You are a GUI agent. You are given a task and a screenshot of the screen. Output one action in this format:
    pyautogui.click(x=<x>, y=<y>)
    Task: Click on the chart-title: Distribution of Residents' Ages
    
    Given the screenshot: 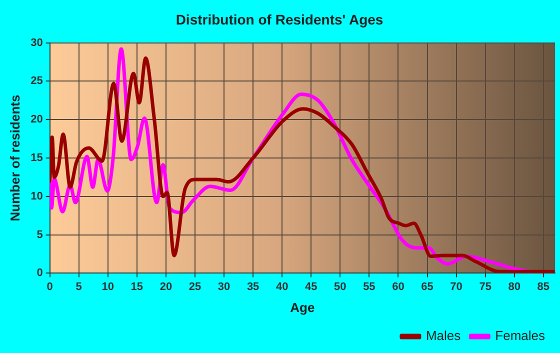 What is the action you would take?
    pyautogui.click(x=280, y=19)
    